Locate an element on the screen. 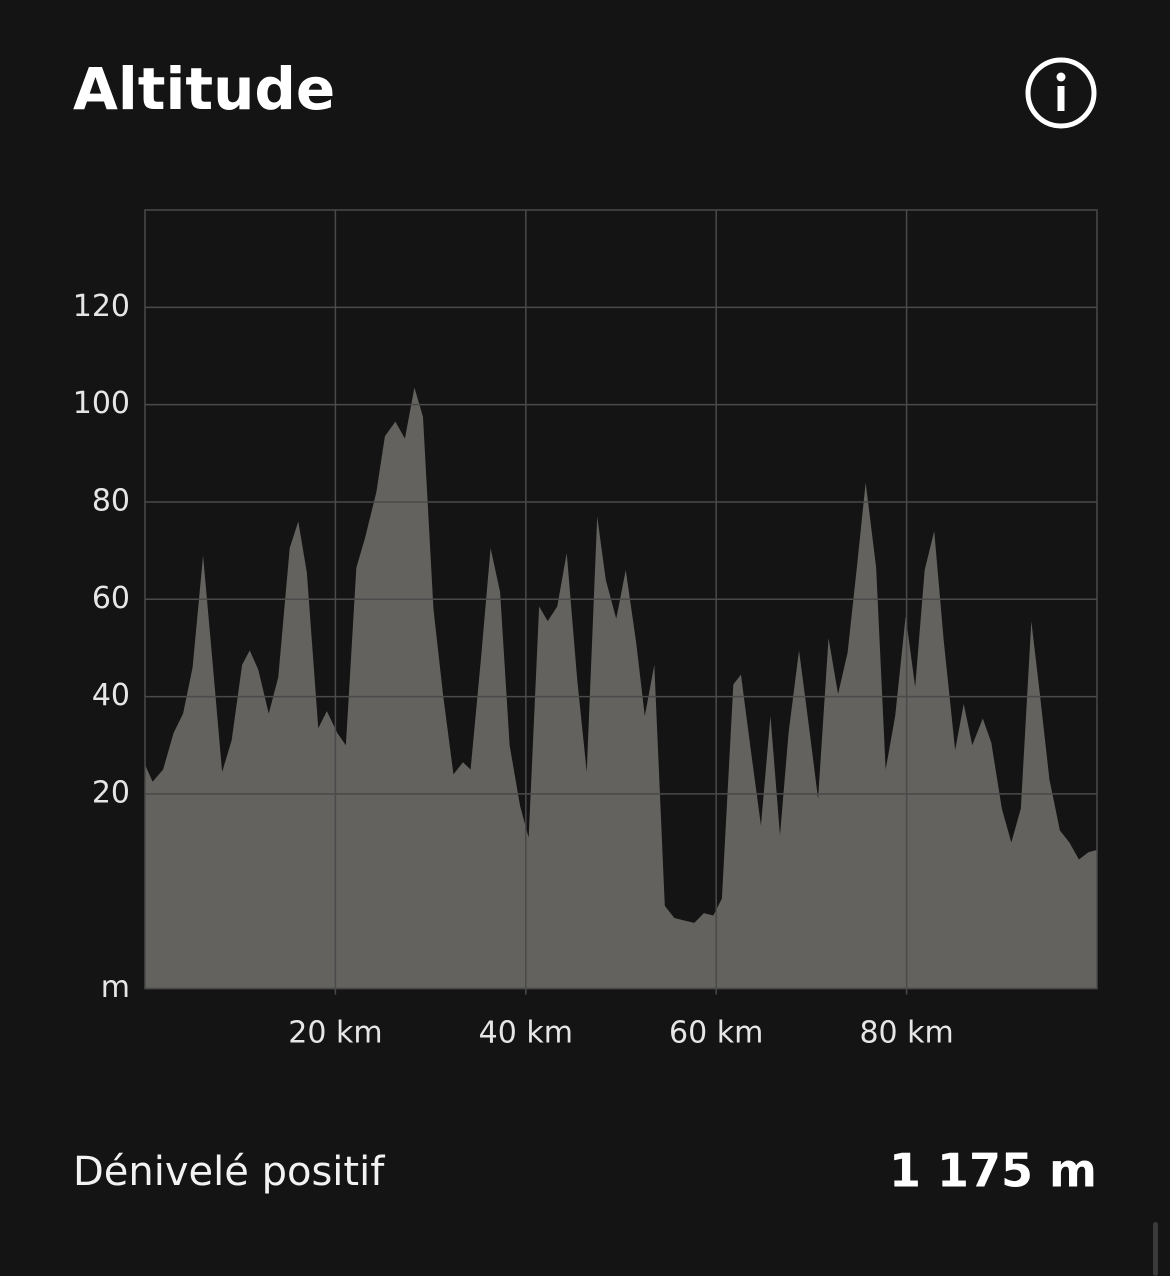 This screenshot has width=1170, height=1276. scrollbar is located at coordinates (1155, 1249).